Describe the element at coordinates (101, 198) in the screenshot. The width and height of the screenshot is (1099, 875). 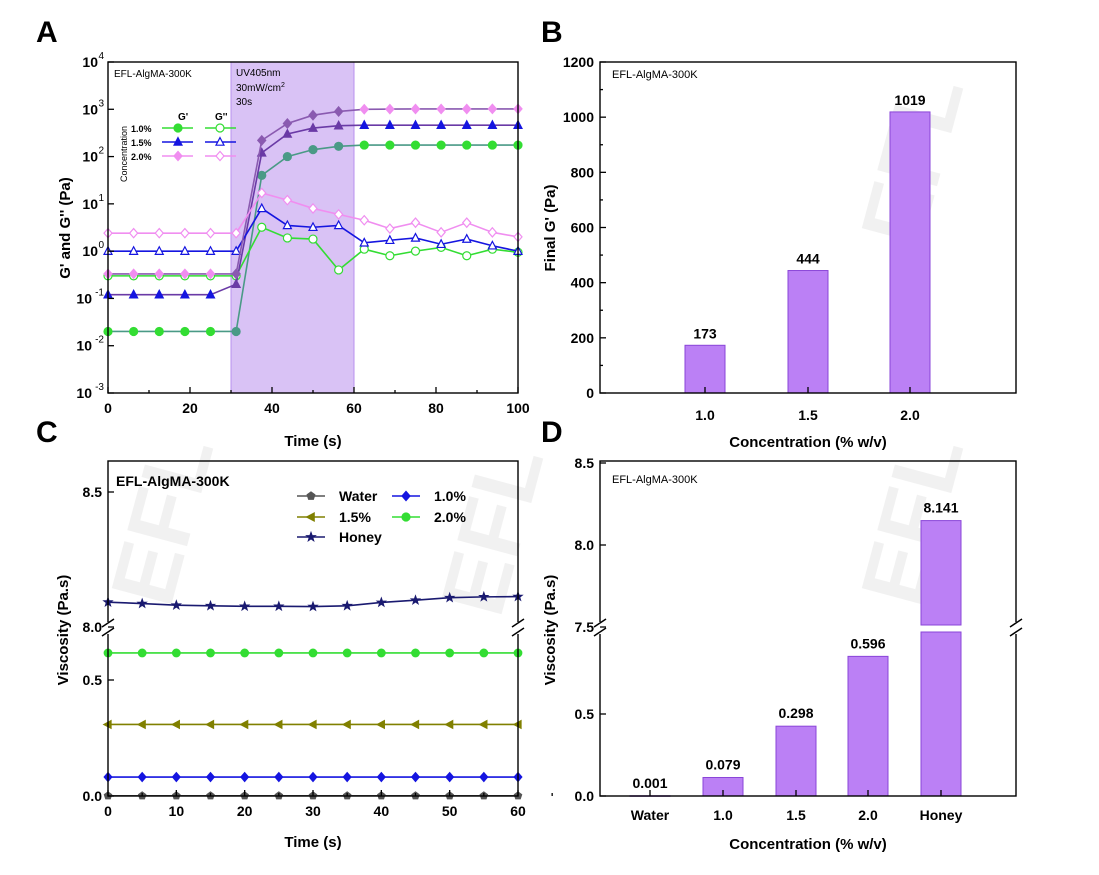
I see `y-tick-exponent: 1` at that location.